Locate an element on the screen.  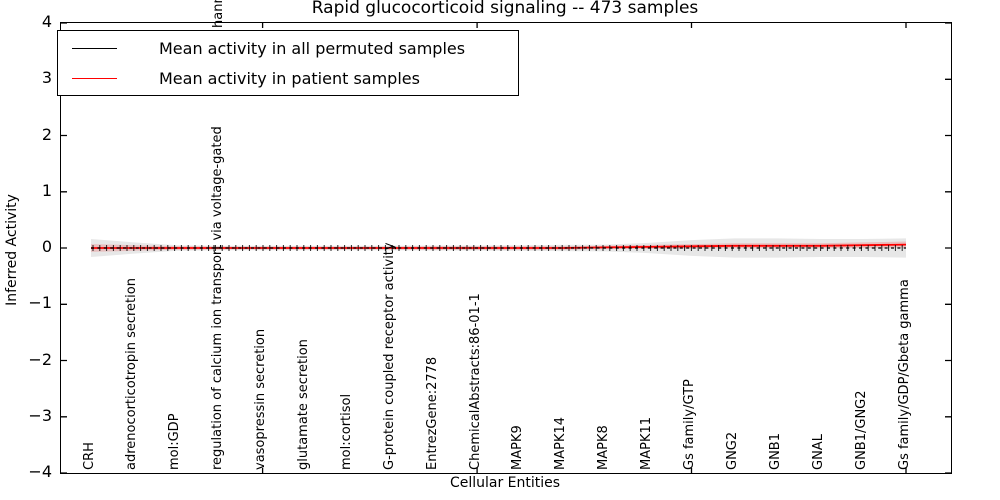
permuted-line-sample is located at coordinates (94, 48).